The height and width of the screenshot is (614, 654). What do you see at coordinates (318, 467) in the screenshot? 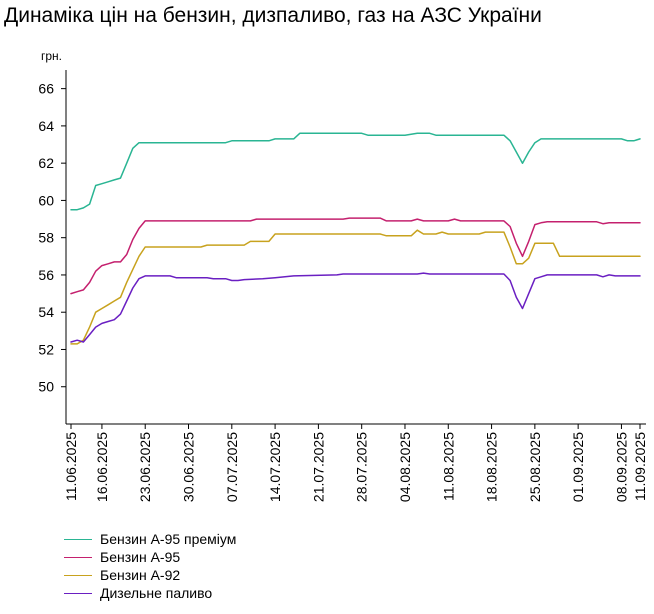
I see `x-tick-label: 21.07.2025` at bounding box center [318, 467].